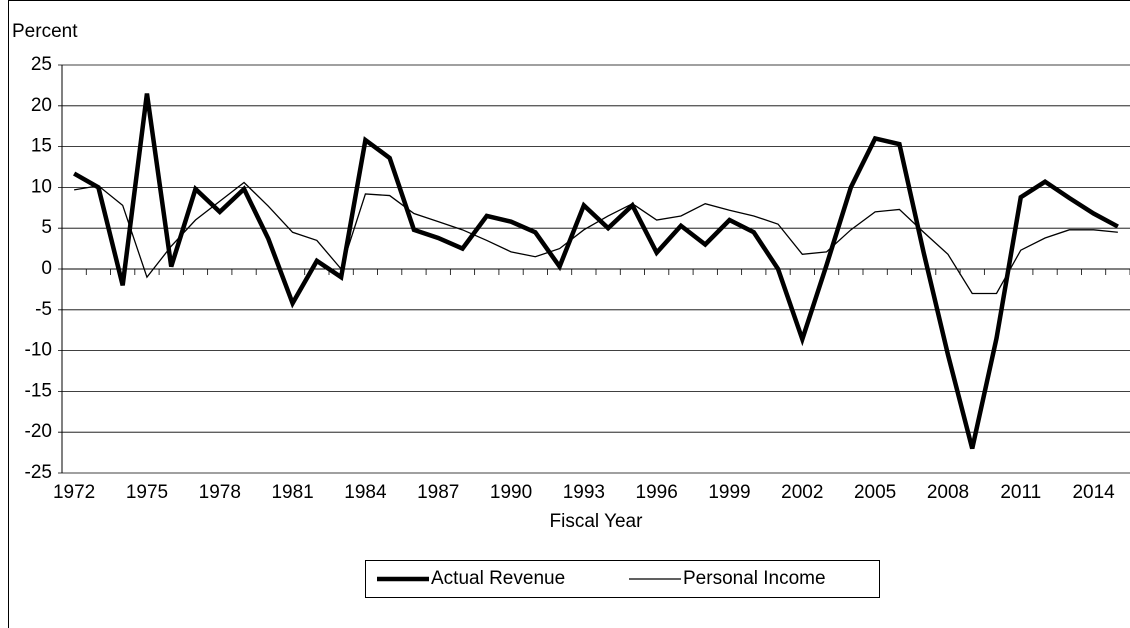  Describe the element at coordinates (74, 492) in the screenshot. I see `x-tick-label: 1972` at that location.